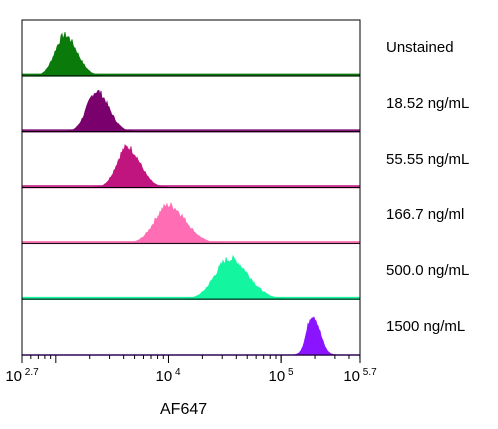 The width and height of the screenshot is (498, 429). What do you see at coordinates (428, 103) in the screenshot?
I see `series-label-2: 18.52 ng/mL` at bounding box center [428, 103].